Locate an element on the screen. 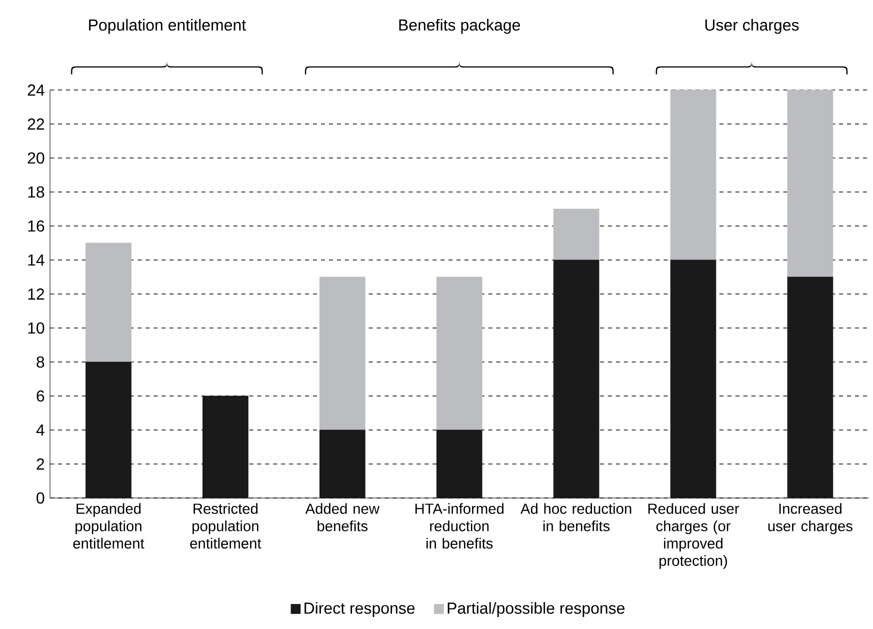  text: Population entitlement is located at coordinates (167, 26).